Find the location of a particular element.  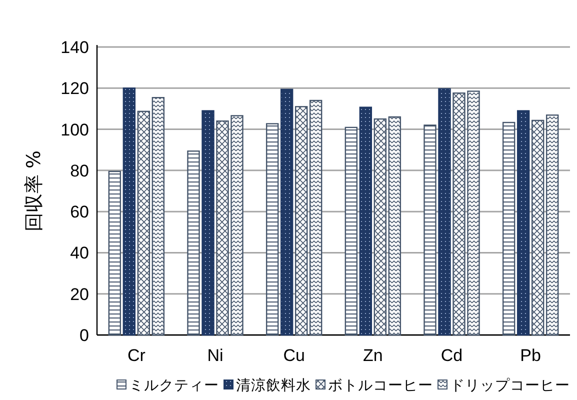

y-tick-label: 100 is located at coordinates (74, 130).